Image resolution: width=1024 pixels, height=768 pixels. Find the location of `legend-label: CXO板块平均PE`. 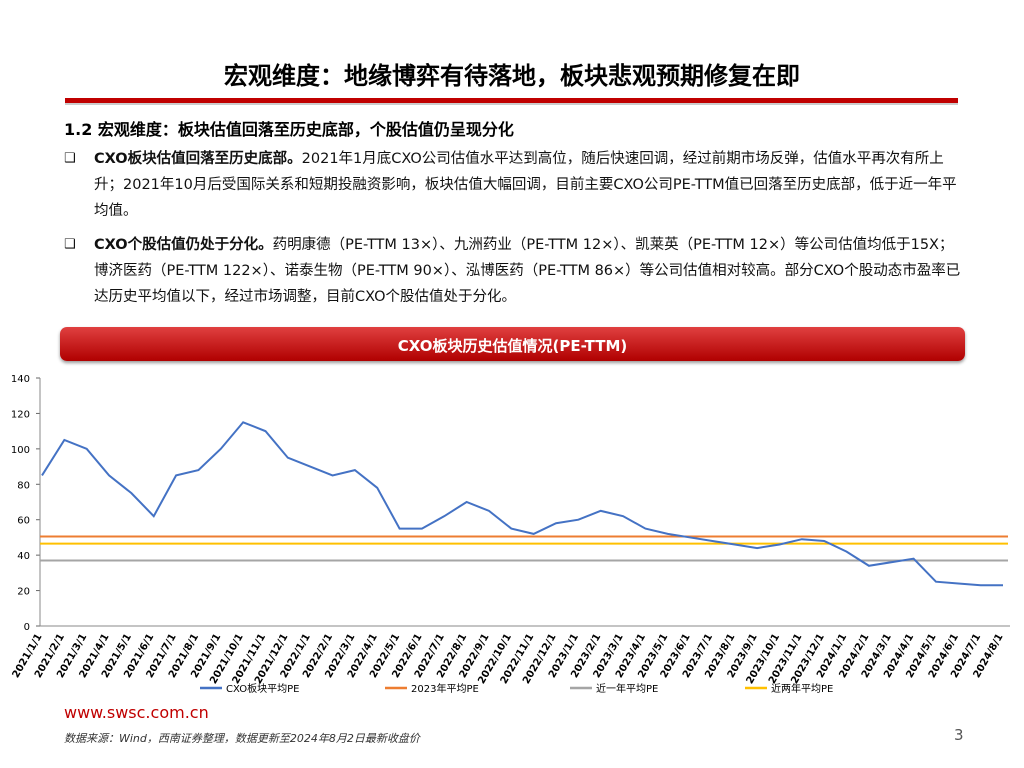

legend-label: CXO板块平均PE is located at coordinates (262, 688).